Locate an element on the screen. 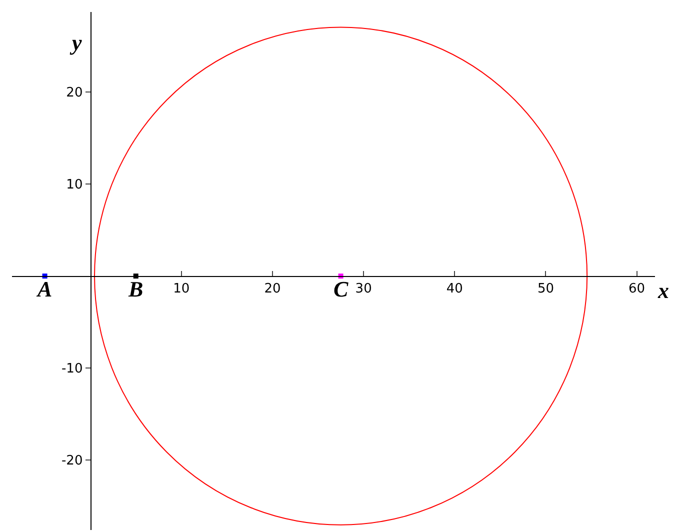 The image size is (677, 532). series-label: A is located at coordinates (43, 289).